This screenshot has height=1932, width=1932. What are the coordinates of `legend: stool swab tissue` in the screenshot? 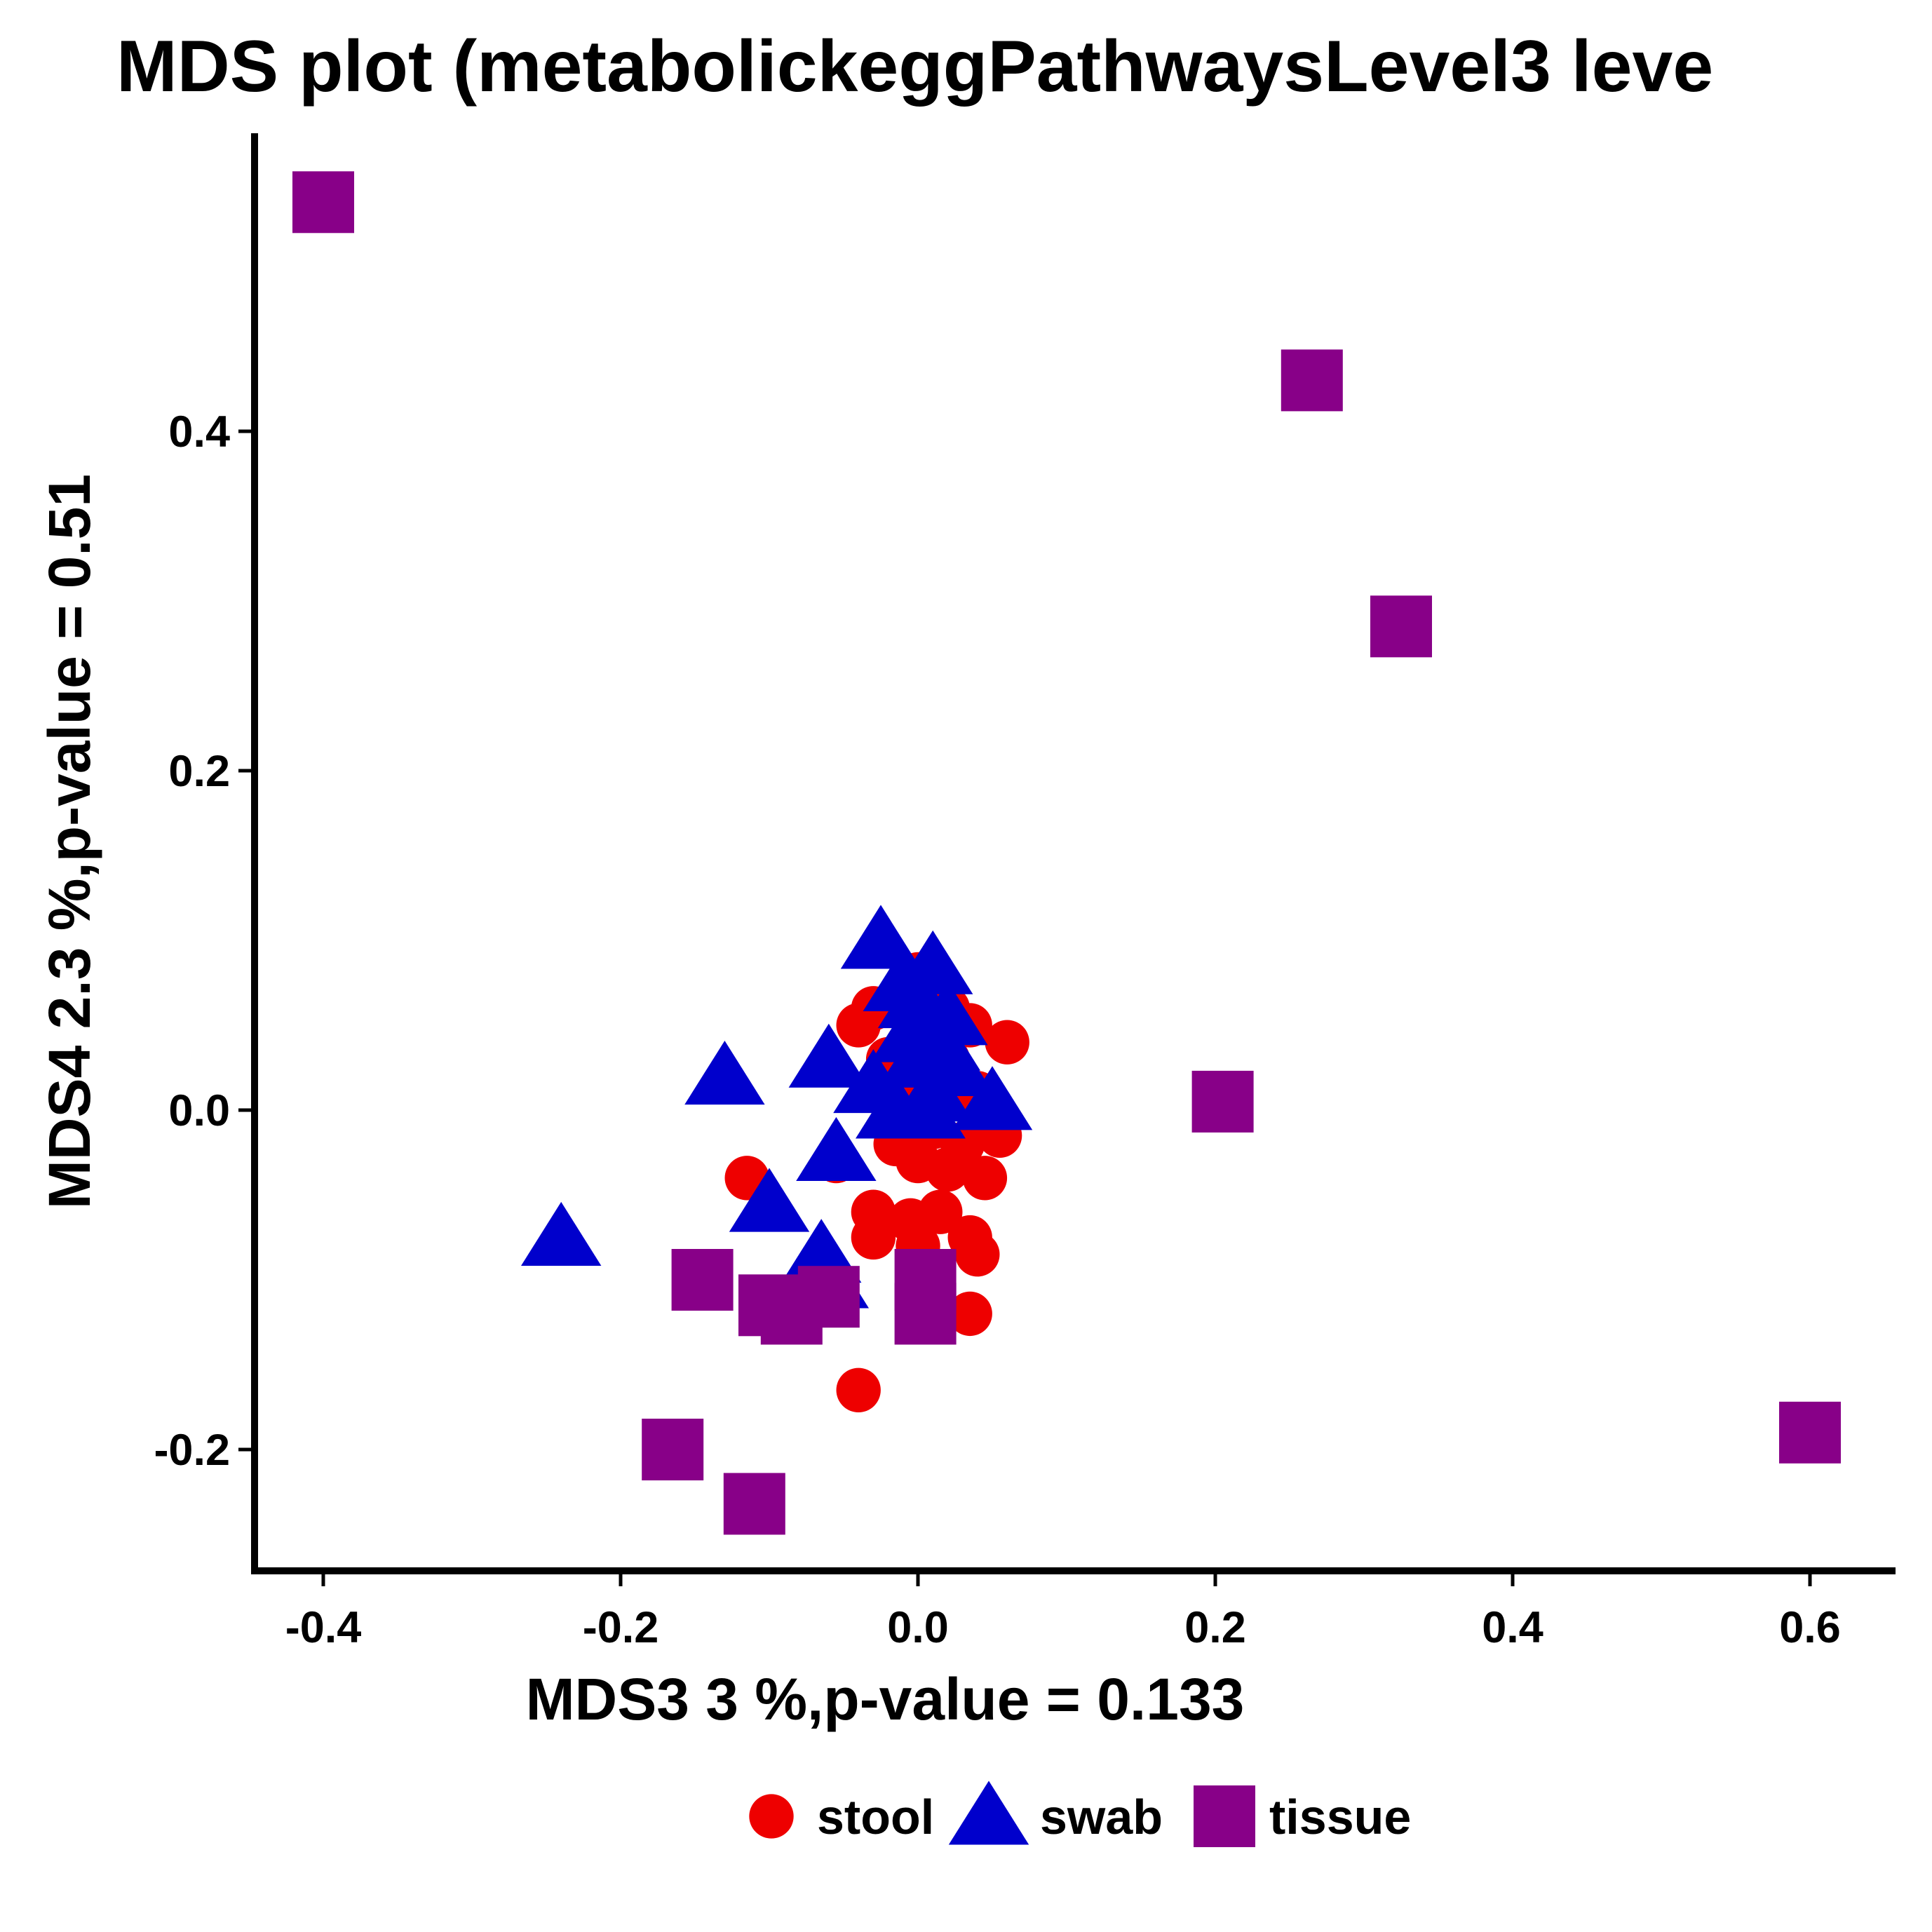 It's located at (1080, 1814).